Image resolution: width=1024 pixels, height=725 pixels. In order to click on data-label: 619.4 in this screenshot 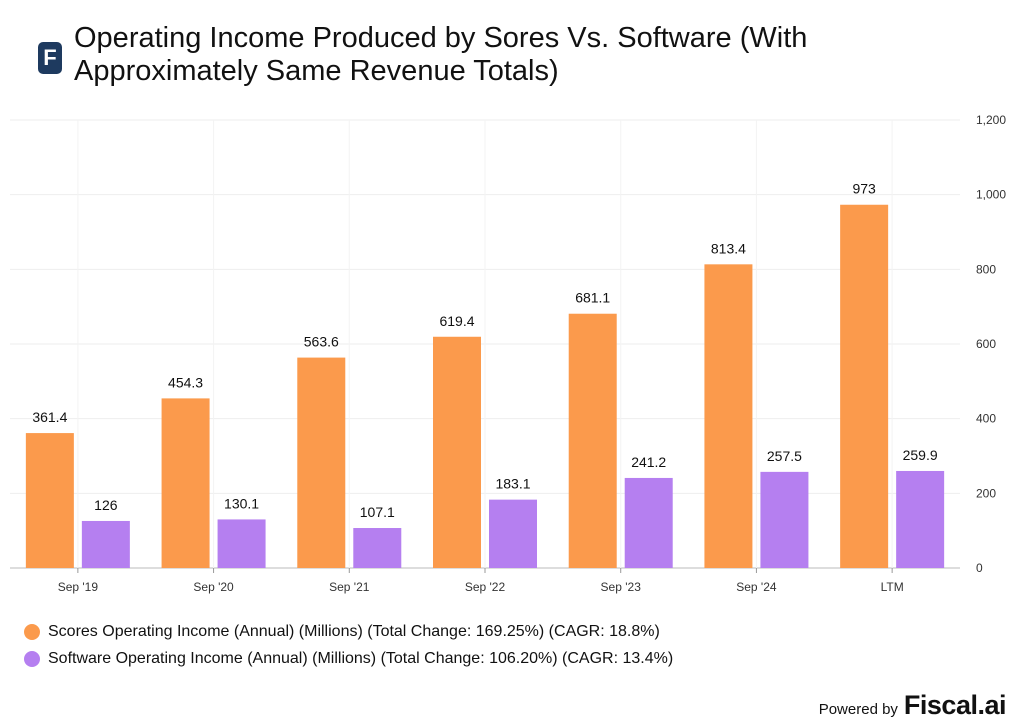, I will do `click(456, 321)`.